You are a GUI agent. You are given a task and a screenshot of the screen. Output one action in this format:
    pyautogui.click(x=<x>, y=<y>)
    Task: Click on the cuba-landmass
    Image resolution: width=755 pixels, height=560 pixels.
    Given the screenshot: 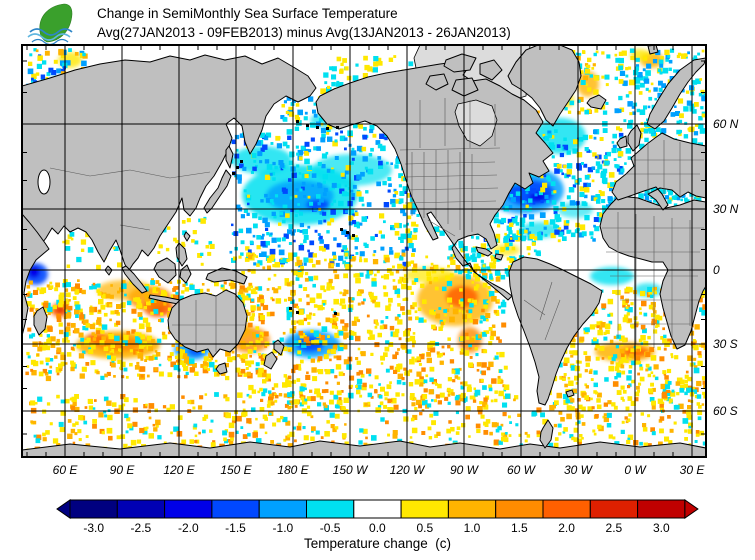 What is the action you would take?
    pyautogui.click(x=484, y=251)
    